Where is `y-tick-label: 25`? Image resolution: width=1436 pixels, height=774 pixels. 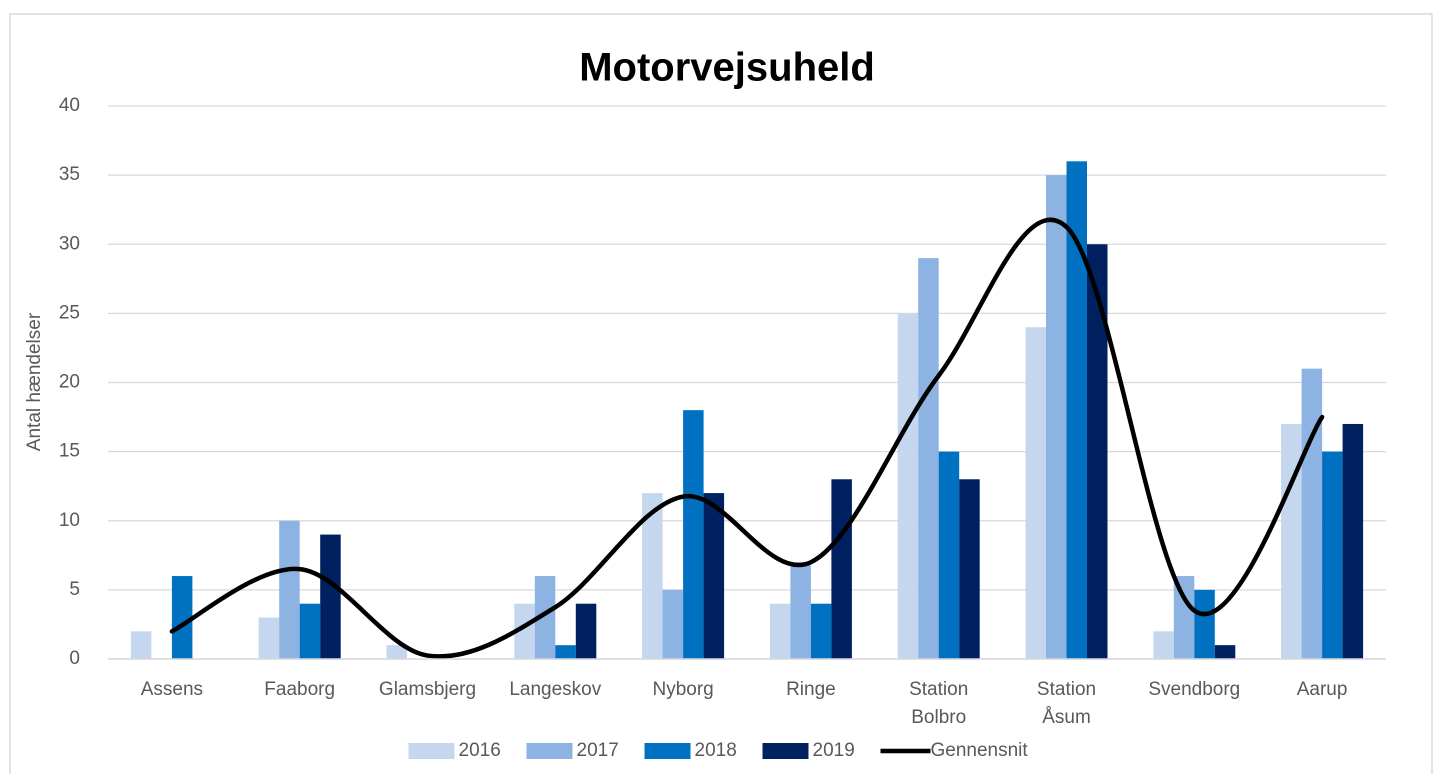
y-tick-label: 25 is located at coordinates (69, 312).